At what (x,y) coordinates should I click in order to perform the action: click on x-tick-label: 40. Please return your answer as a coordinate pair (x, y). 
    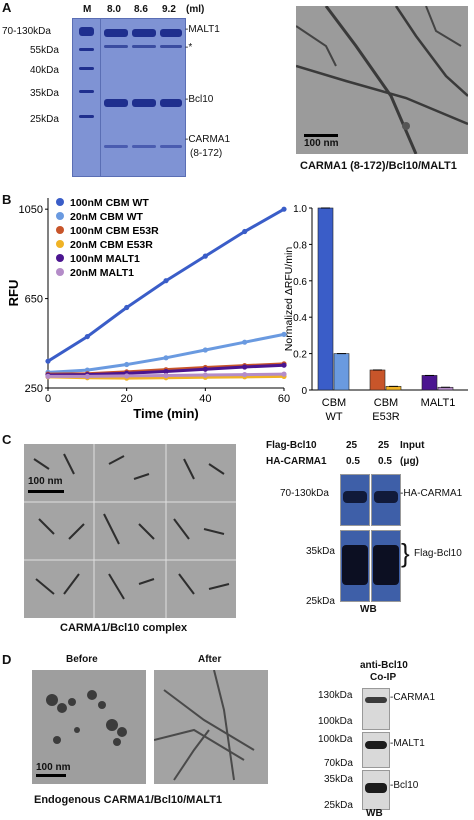
    Looking at the image, I should click on (205, 399).